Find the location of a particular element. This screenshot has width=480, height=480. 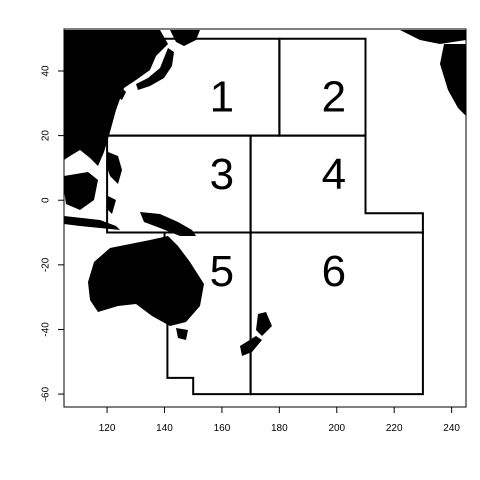

x-tick-label: 160 is located at coordinates (222, 428).